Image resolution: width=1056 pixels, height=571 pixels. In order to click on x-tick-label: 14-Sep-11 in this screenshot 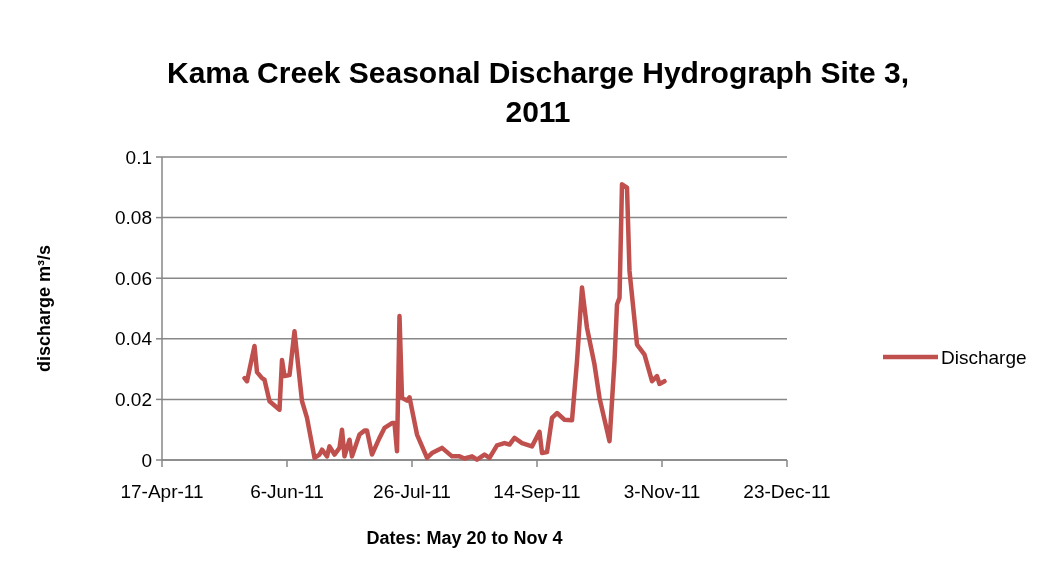, I will do `click(537, 491)`.